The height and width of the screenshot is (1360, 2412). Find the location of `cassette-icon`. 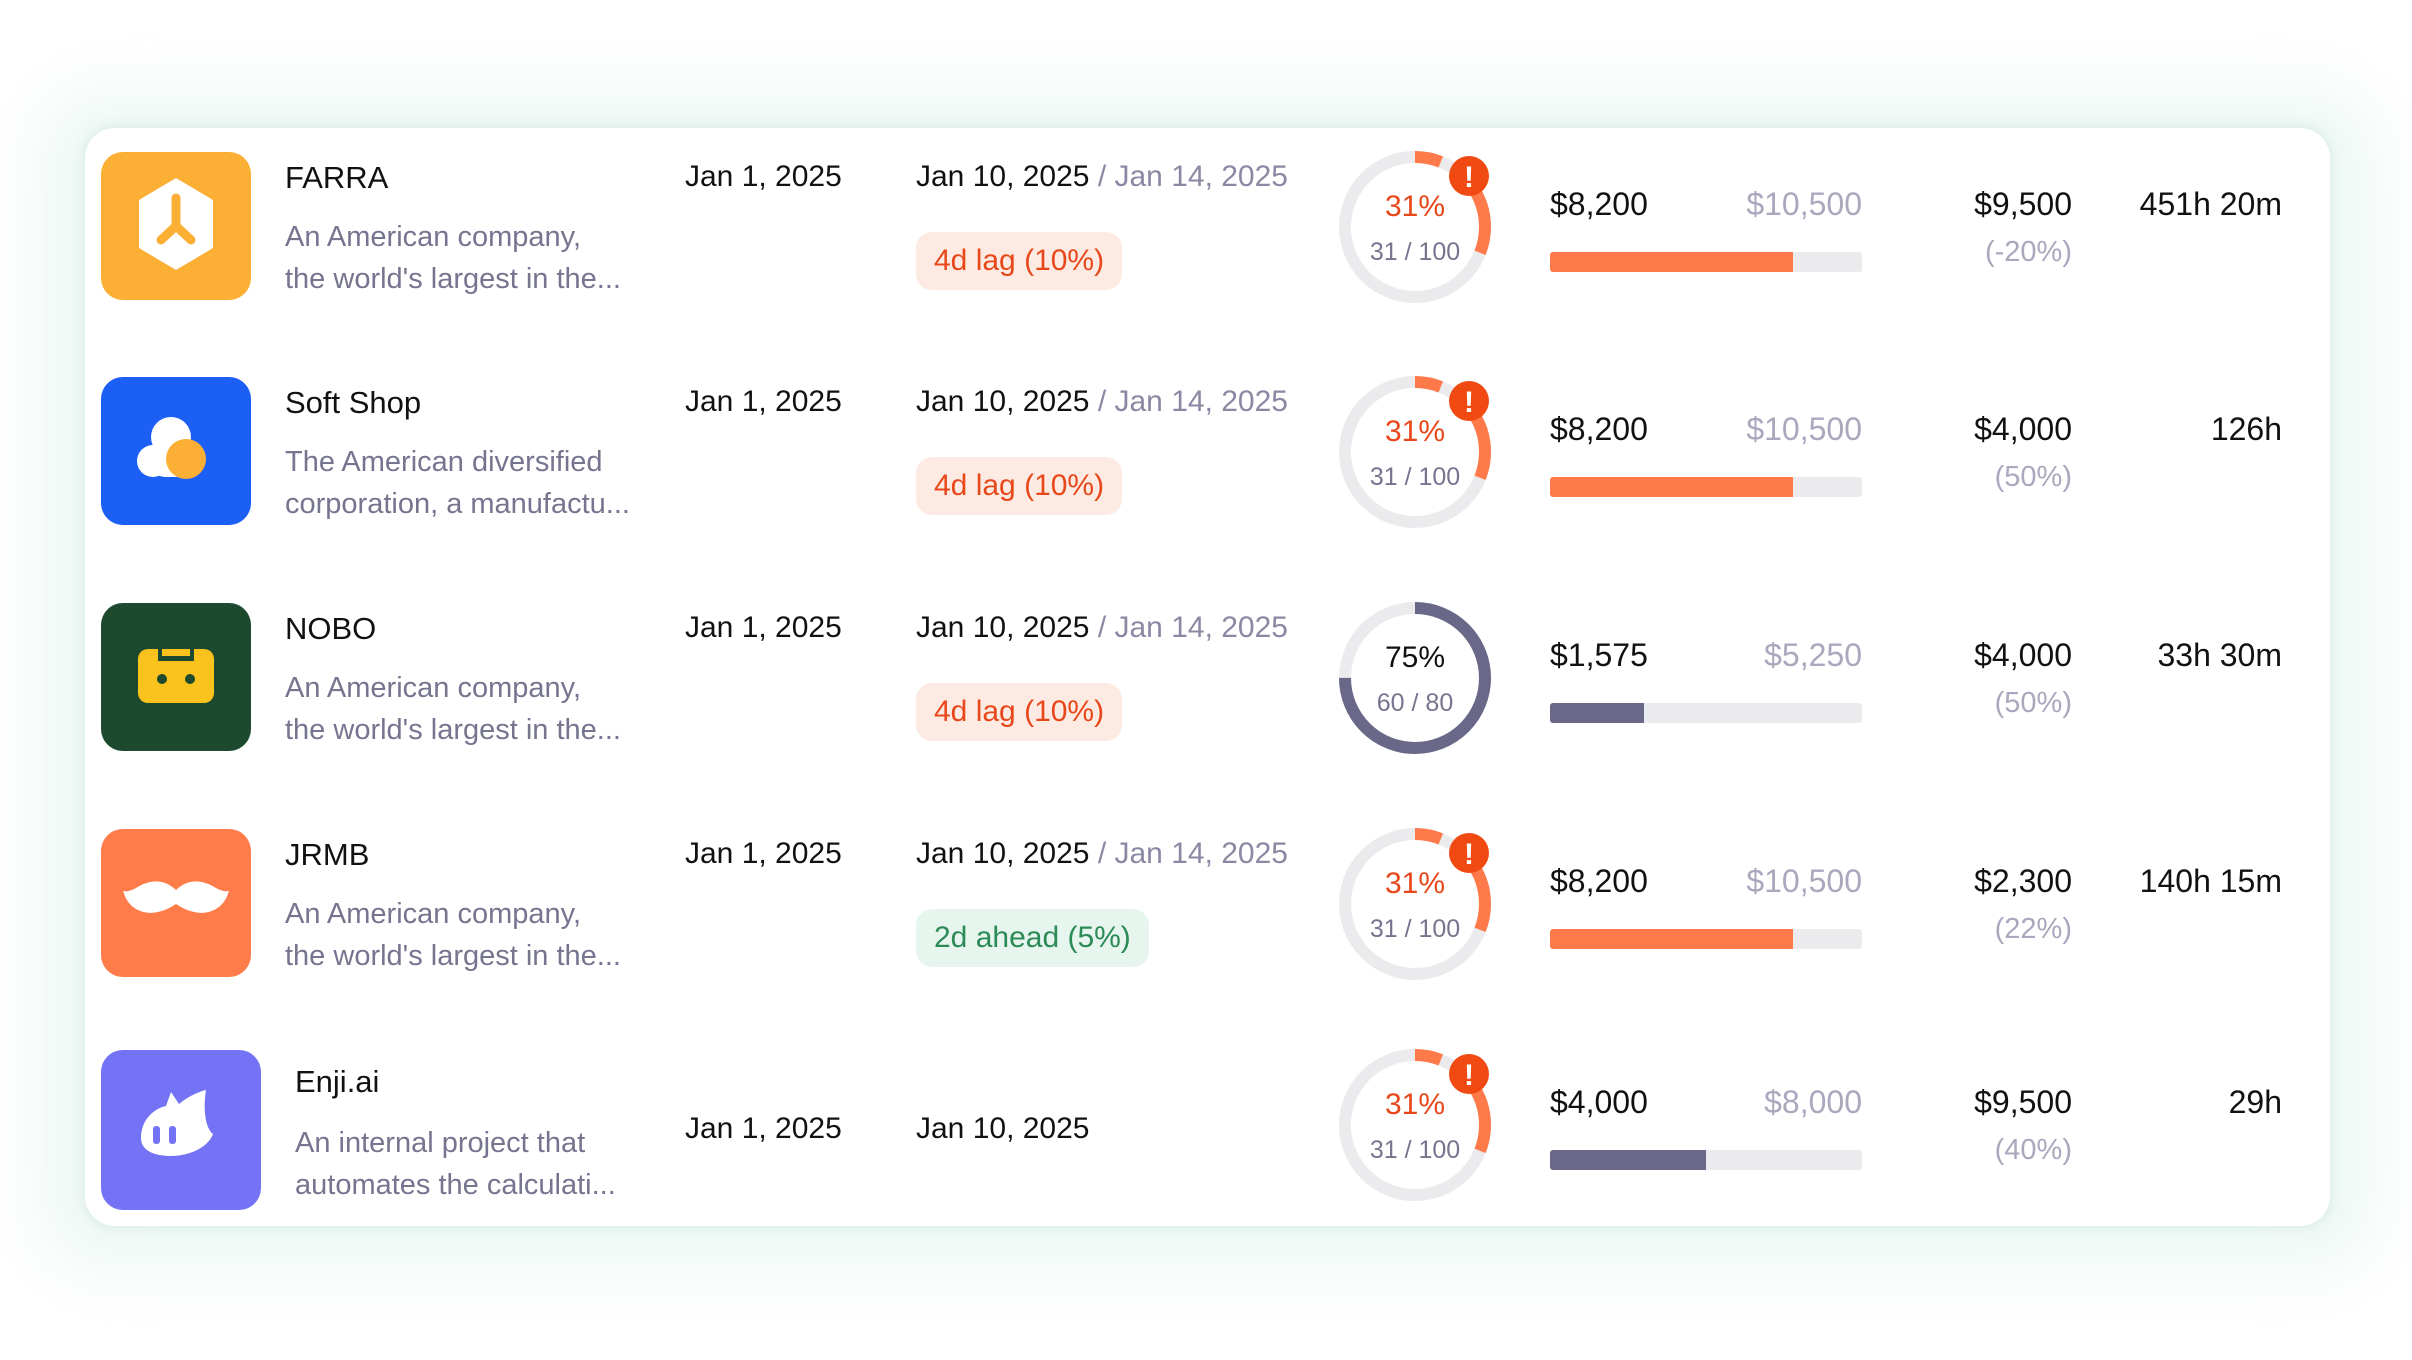

cassette-icon is located at coordinates (176, 677).